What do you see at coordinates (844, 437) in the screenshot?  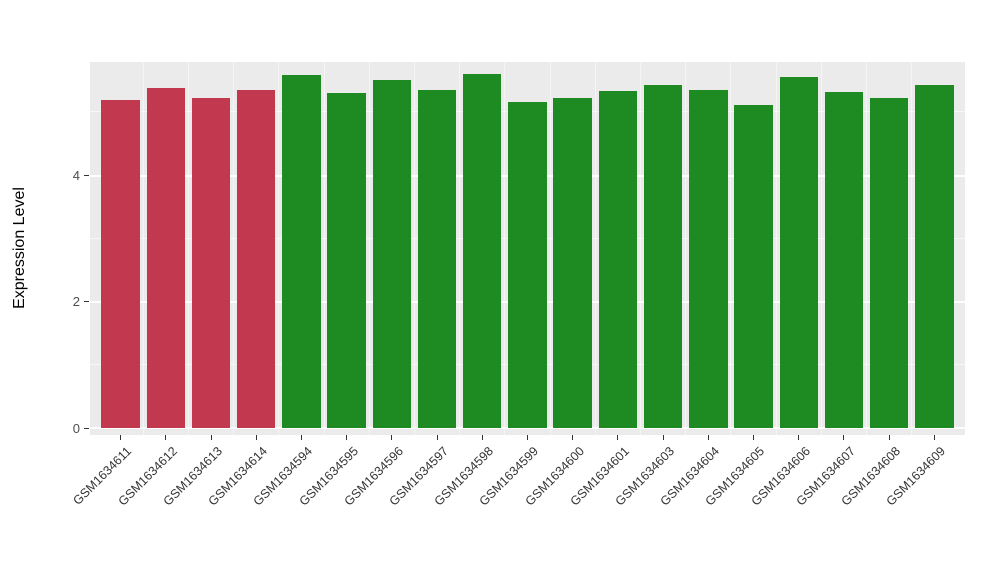 I see `x-tick-mark-GSM1634607` at bounding box center [844, 437].